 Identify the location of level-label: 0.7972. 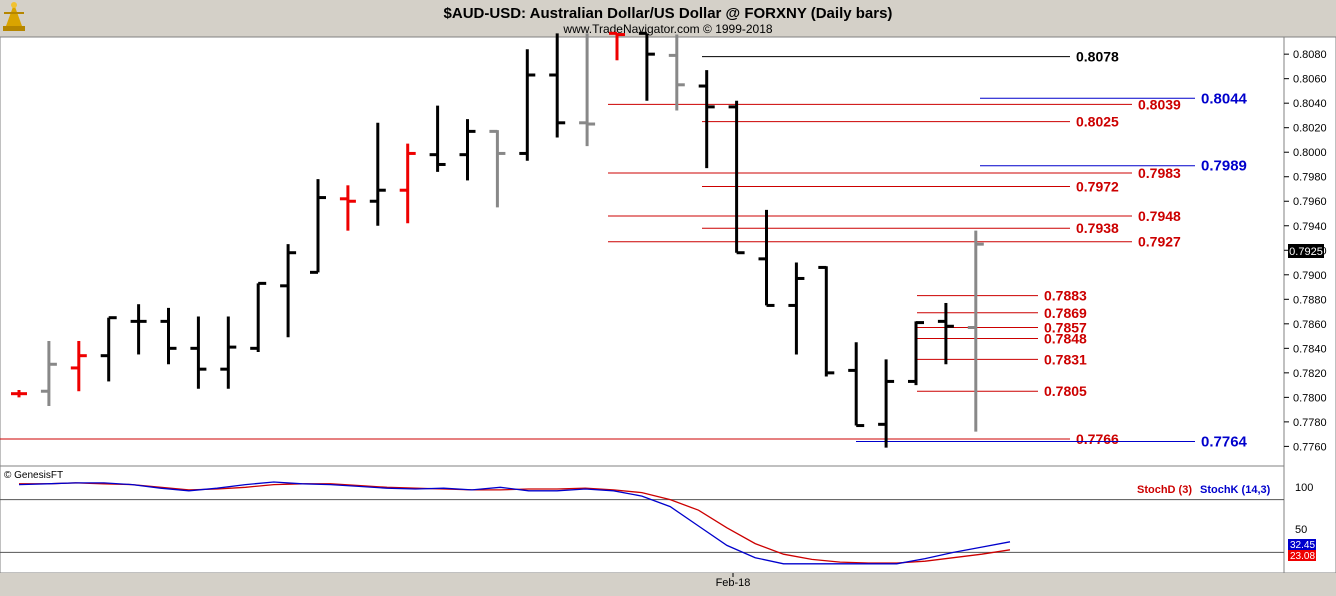
(1097, 187).